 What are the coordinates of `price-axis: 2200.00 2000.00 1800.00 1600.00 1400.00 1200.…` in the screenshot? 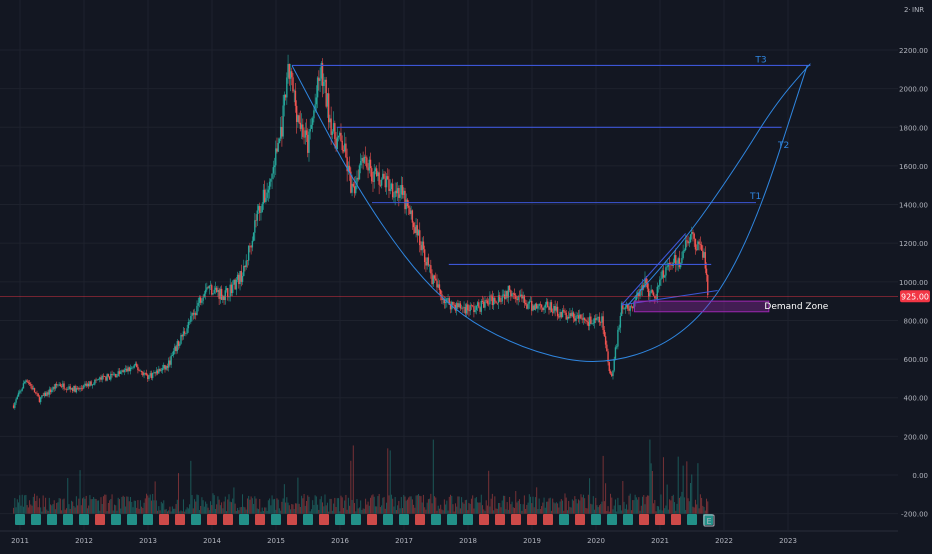 It's located at (913, 283).